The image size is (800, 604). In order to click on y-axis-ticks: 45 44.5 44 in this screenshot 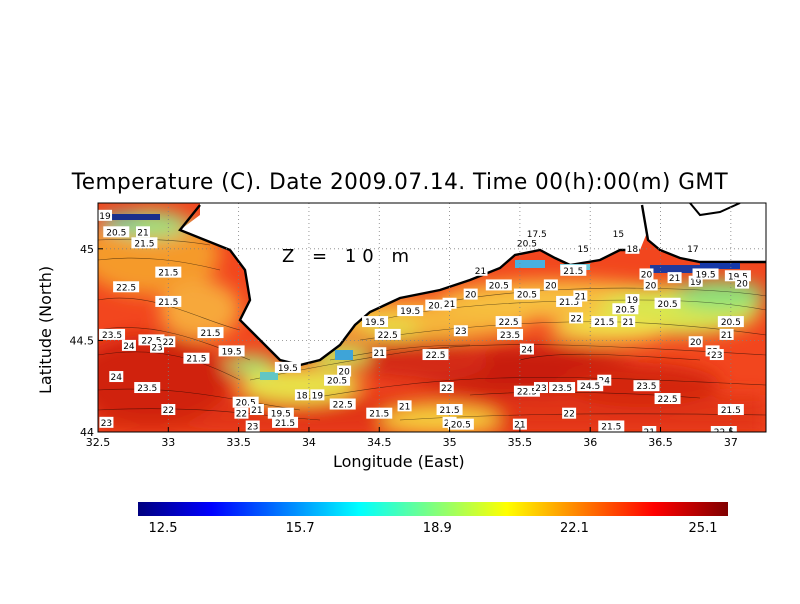, I will do `click(86, 341)`.